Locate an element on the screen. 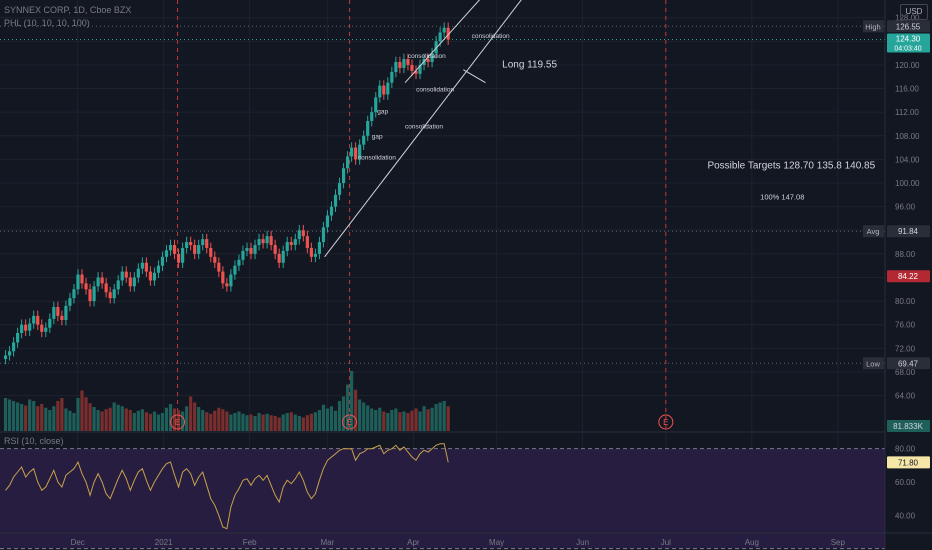 This screenshot has height=550, width=932. price-tick-label: 116.00 is located at coordinates (907, 89).